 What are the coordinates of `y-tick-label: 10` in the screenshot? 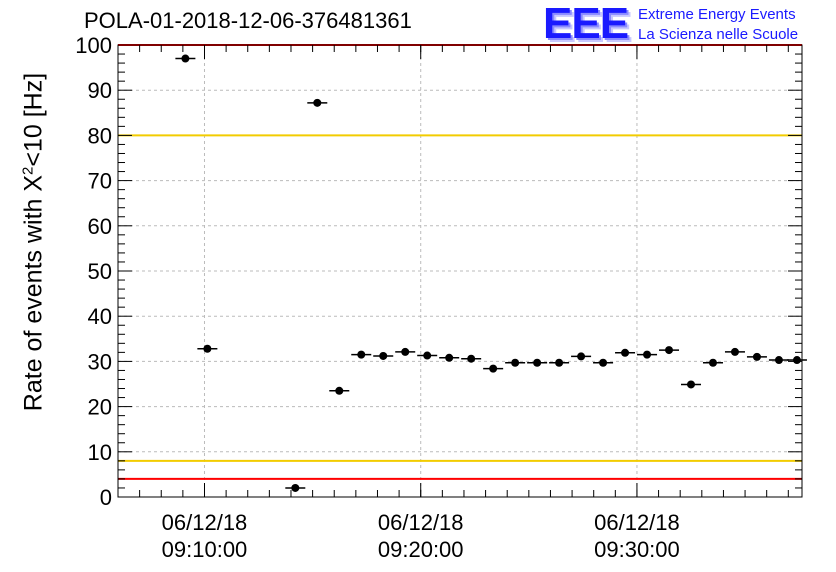 It's located at (100, 452).